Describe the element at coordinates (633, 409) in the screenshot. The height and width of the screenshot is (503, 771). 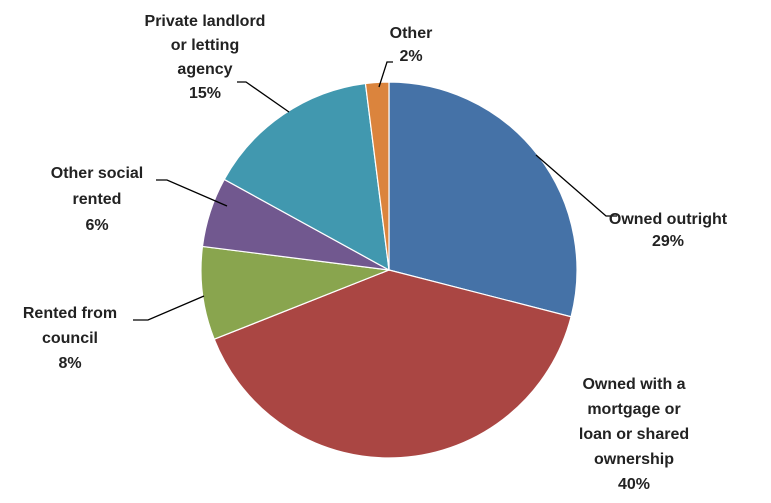
I see `slice-label-line: mortgage or` at that location.